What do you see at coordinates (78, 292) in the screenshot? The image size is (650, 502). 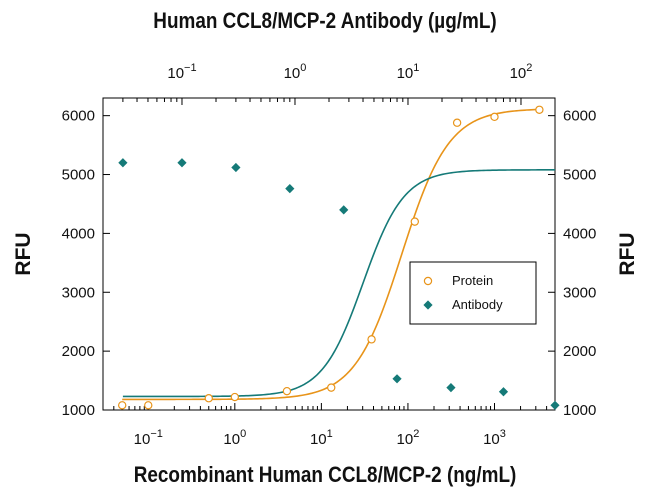 I see `y-tick-label-left: 3000` at bounding box center [78, 292].